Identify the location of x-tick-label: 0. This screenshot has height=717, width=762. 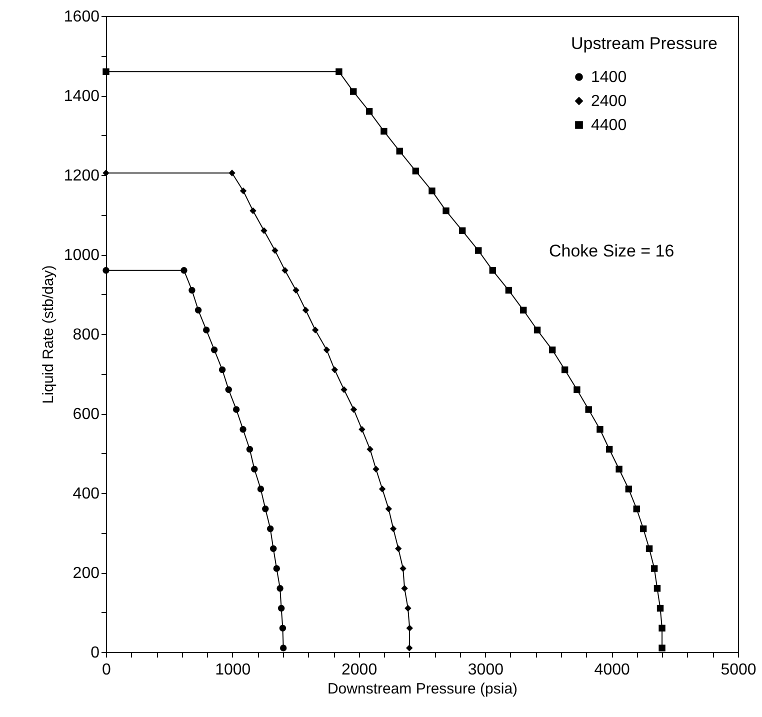
(107, 670).